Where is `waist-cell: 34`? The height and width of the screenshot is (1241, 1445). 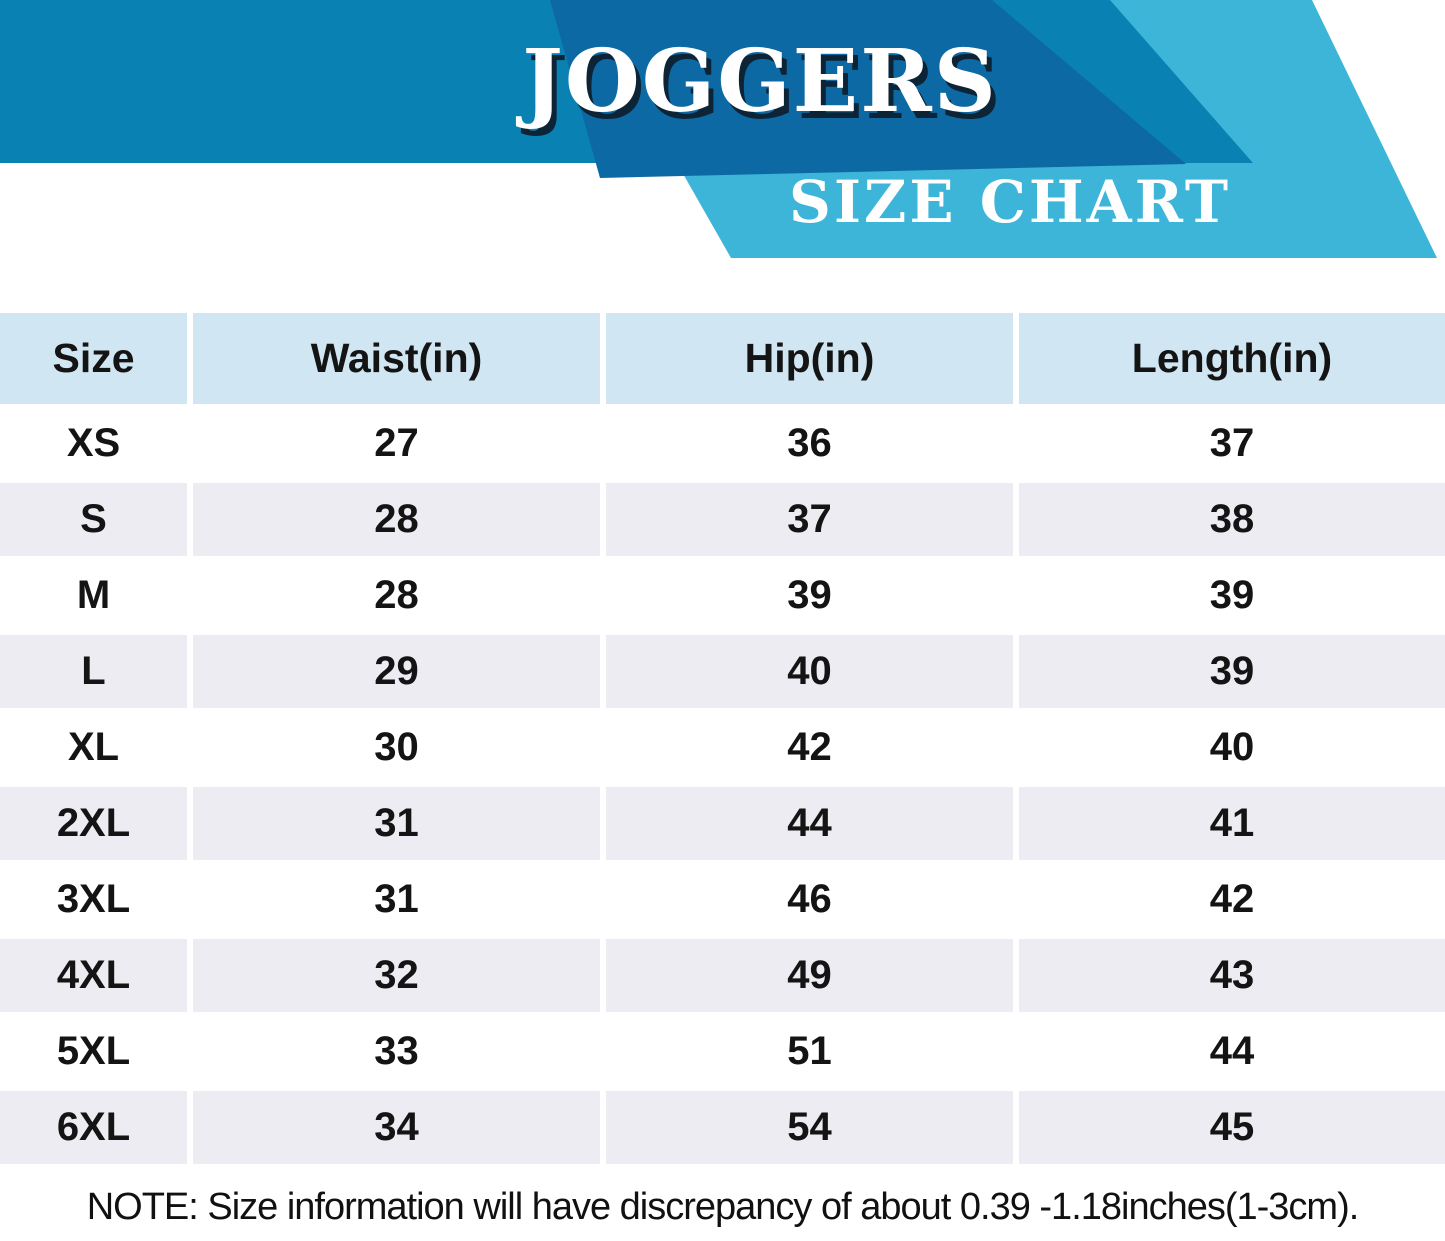 waist-cell: 34 is located at coordinates (396, 1127).